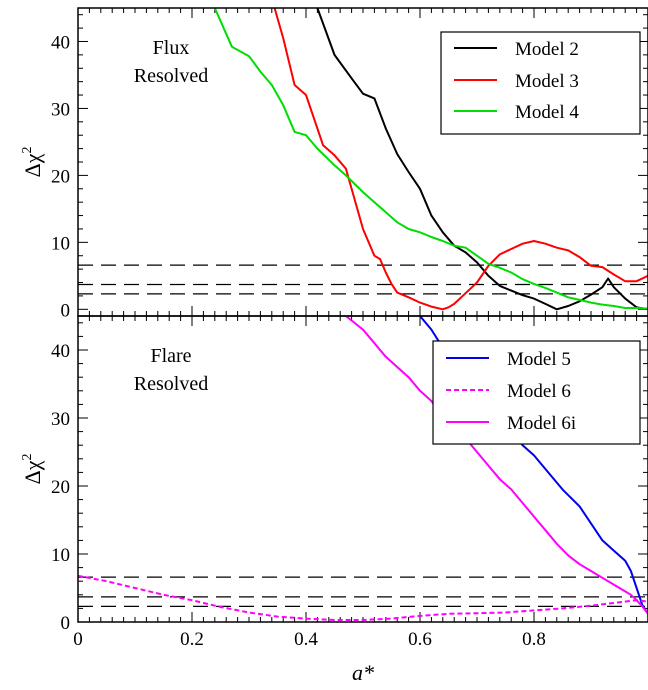 The image size is (648, 690). I want to click on panel-annotation: Flare, so click(170, 356).